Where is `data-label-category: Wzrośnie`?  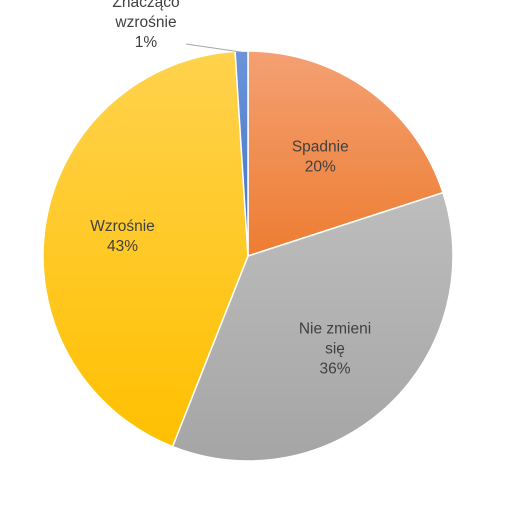
data-label-category: Wzrośnie is located at coordinates (122, 226).